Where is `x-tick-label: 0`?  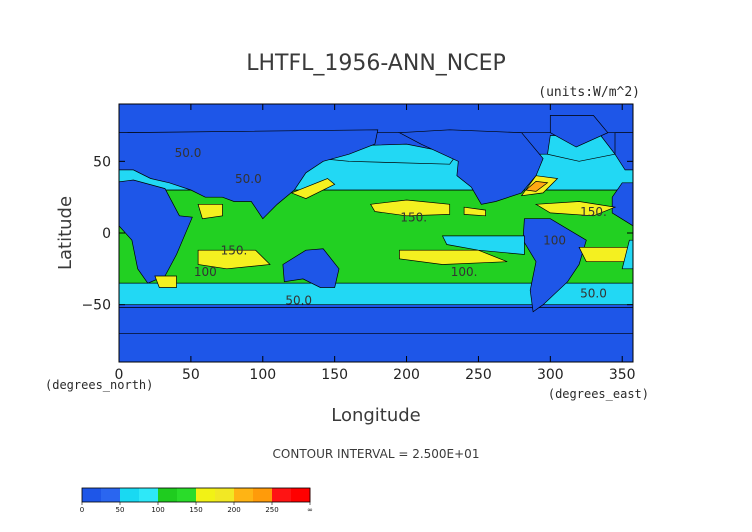
x-tick-label: 0 is located at coordinates (119, 375).